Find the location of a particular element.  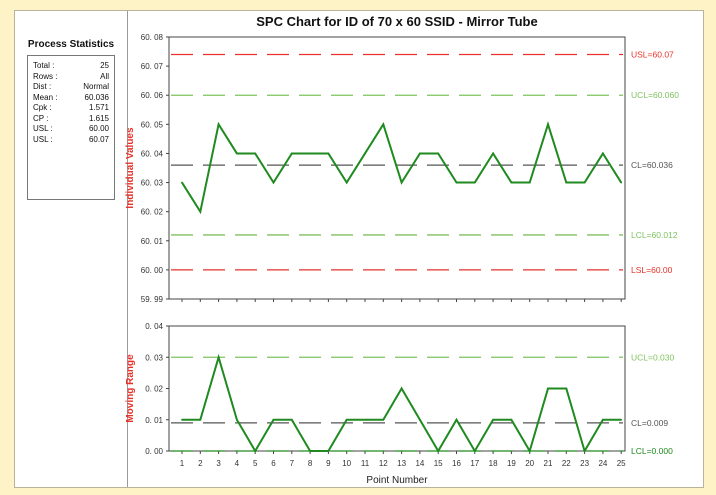

x-tick-label: 19 is located at coordinates (511, 463).